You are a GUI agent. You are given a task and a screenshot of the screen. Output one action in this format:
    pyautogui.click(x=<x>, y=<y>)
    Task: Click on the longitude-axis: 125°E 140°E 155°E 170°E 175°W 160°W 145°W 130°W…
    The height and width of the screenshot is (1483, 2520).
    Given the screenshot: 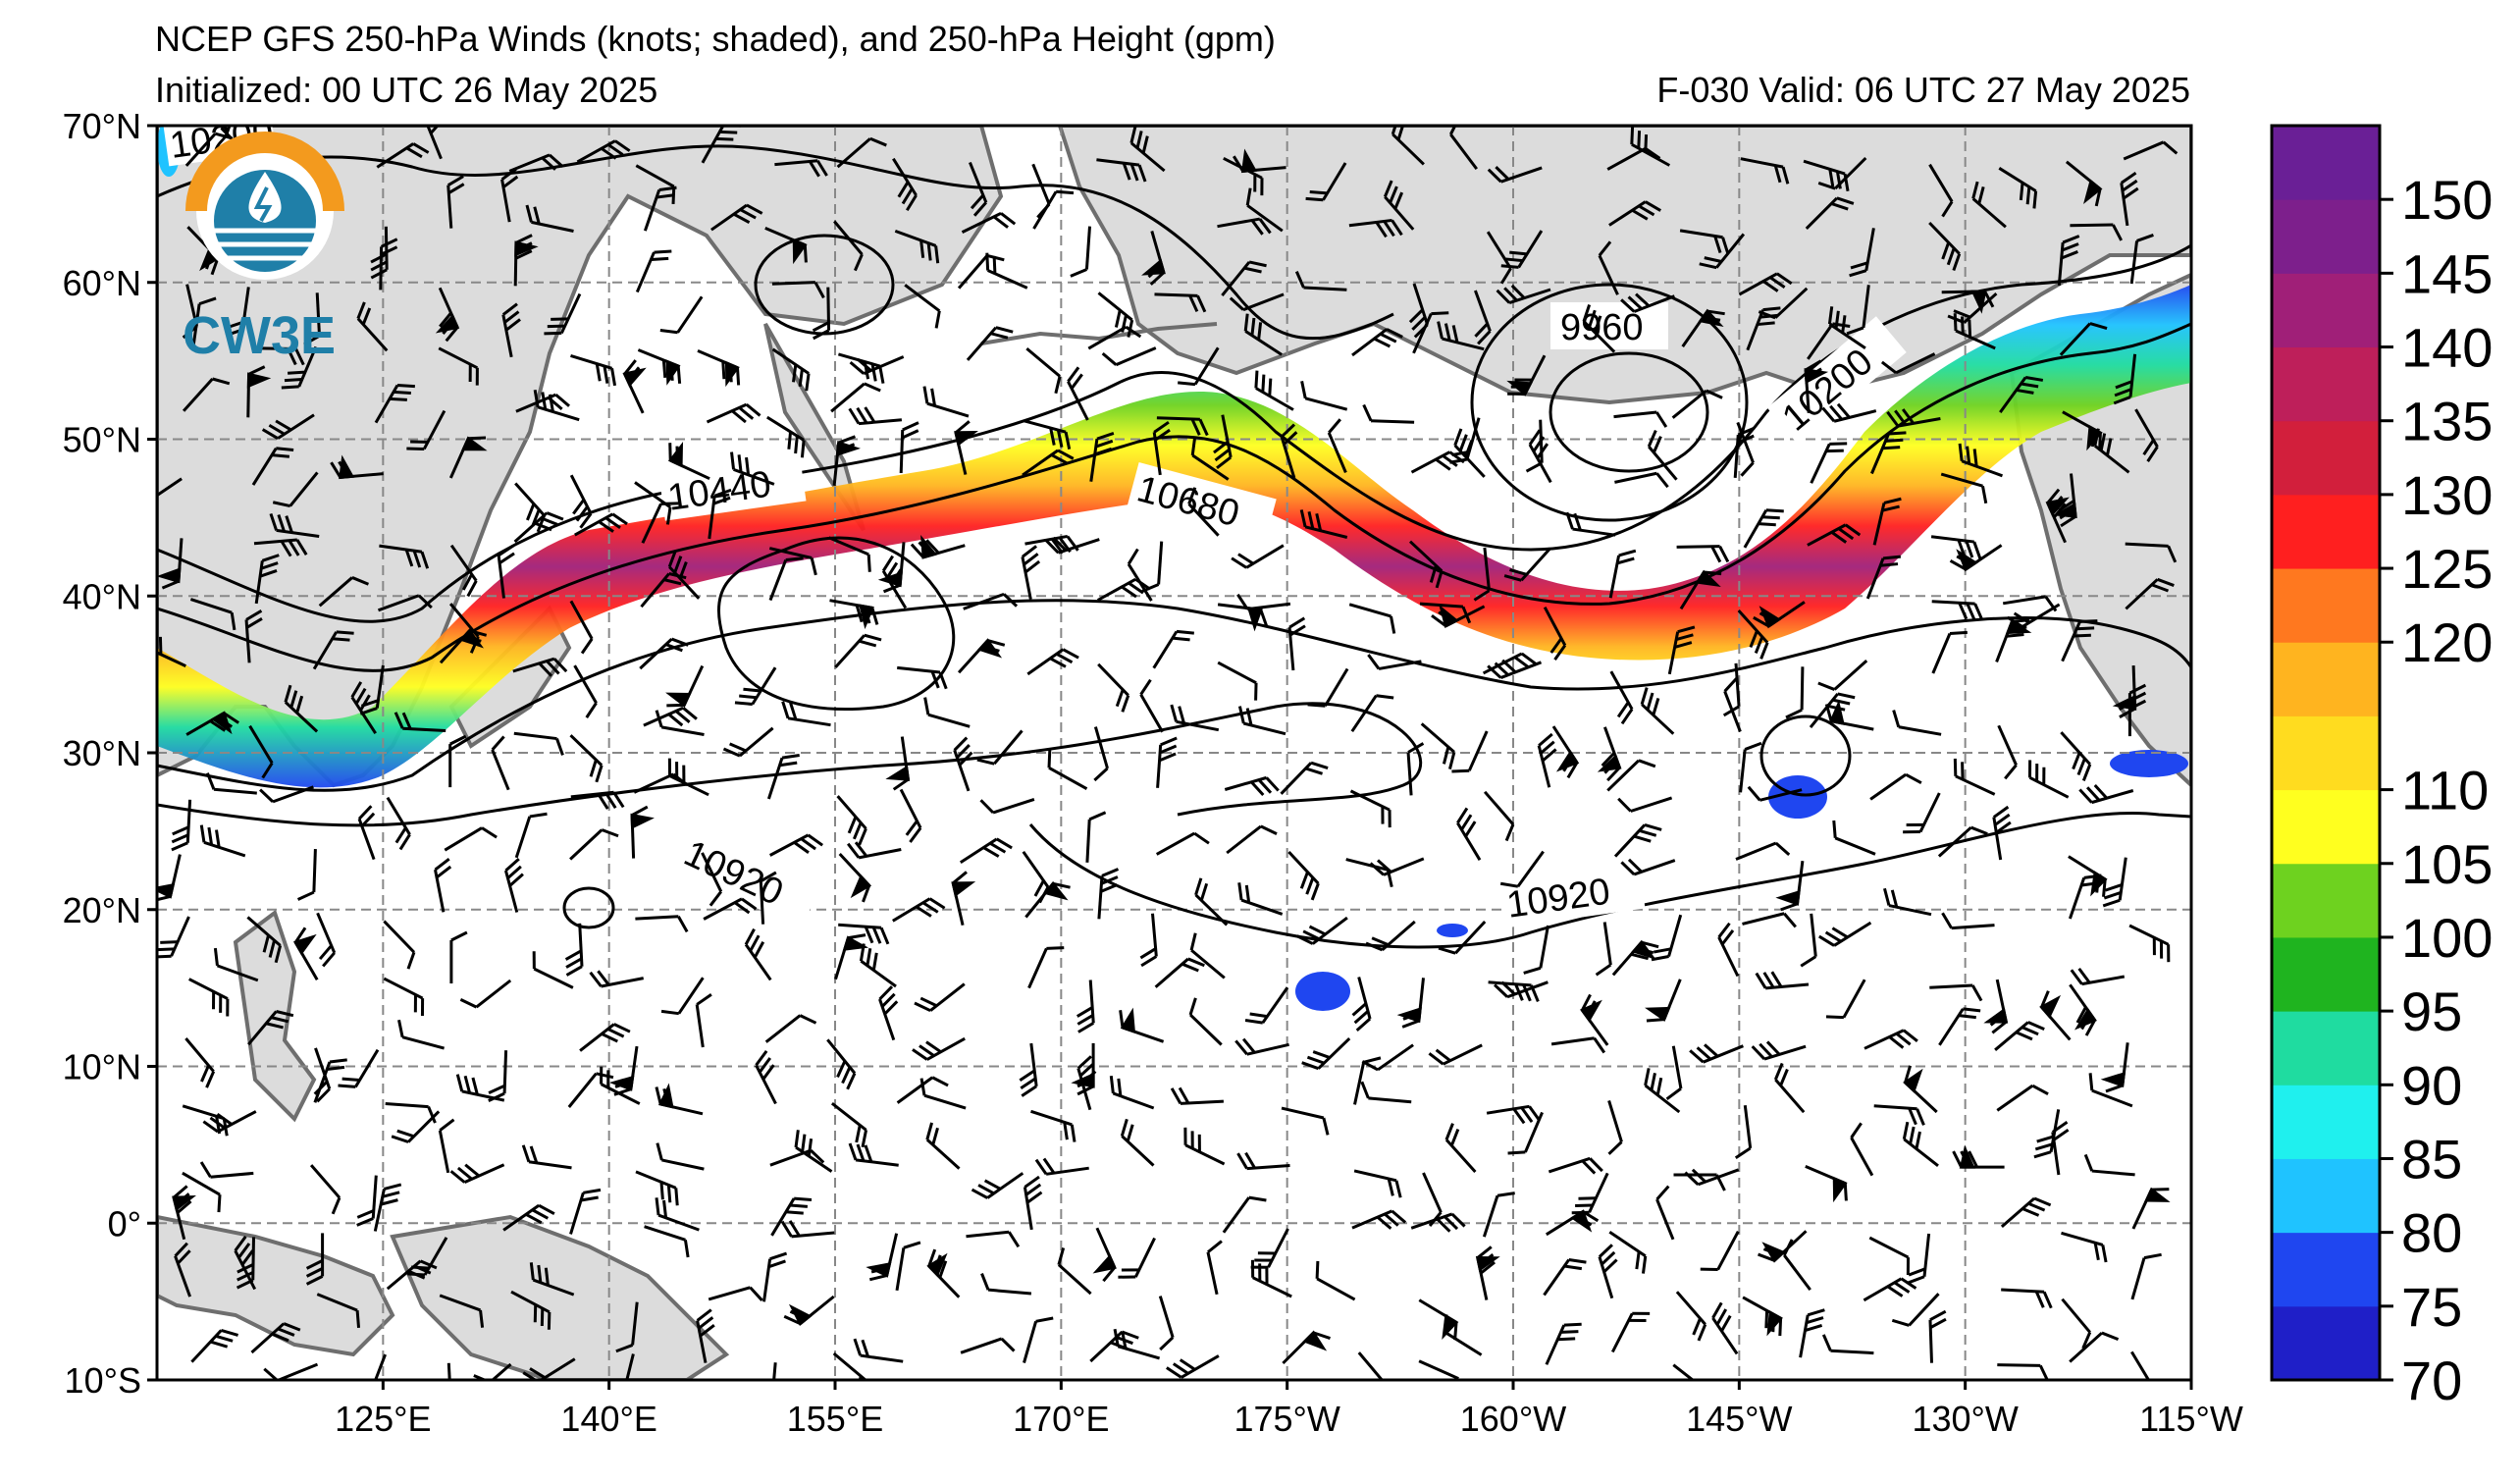 What is the action you would take?
    pyautogui.click(x=1289, y=1410)
    